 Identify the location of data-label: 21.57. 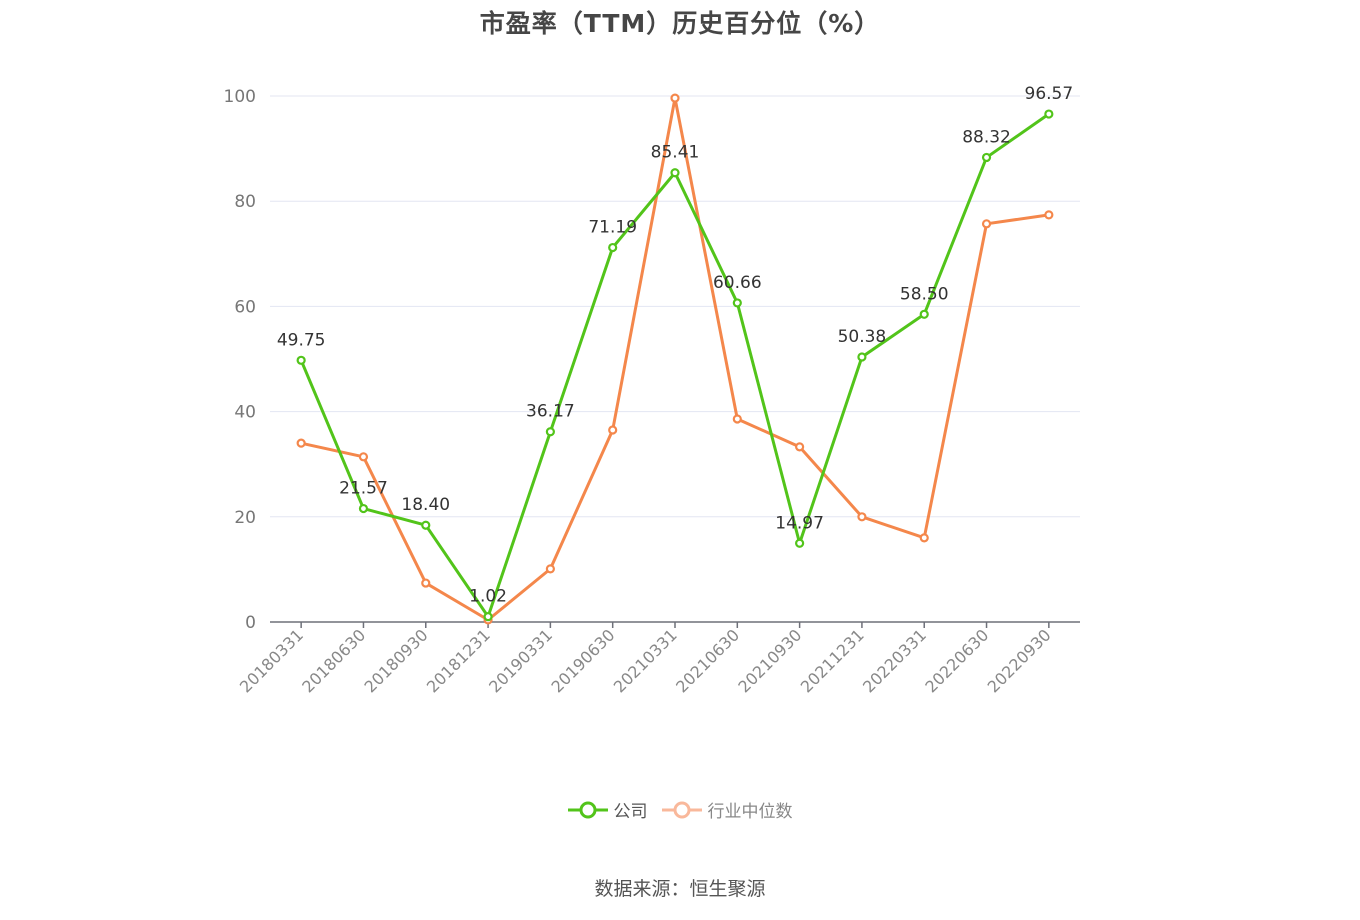
(363, 489).